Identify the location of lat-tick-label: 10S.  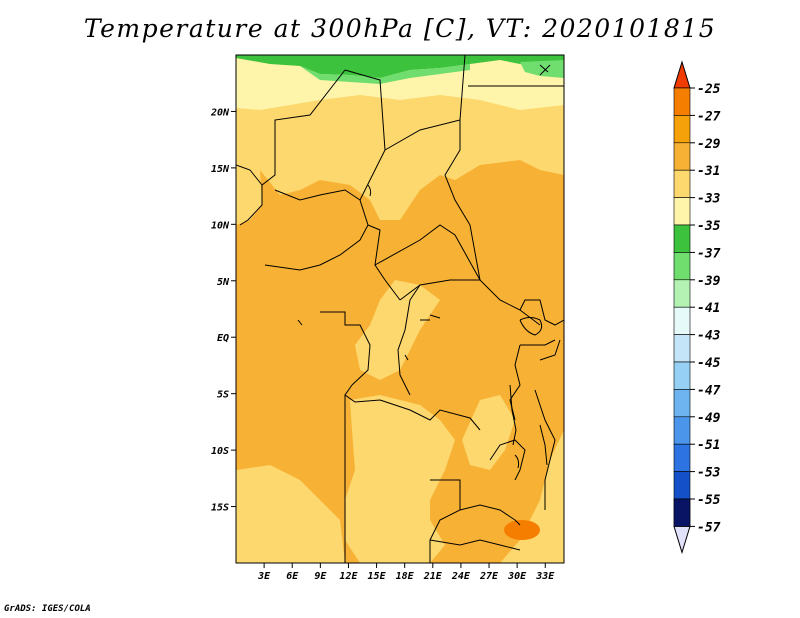
(220, 451).